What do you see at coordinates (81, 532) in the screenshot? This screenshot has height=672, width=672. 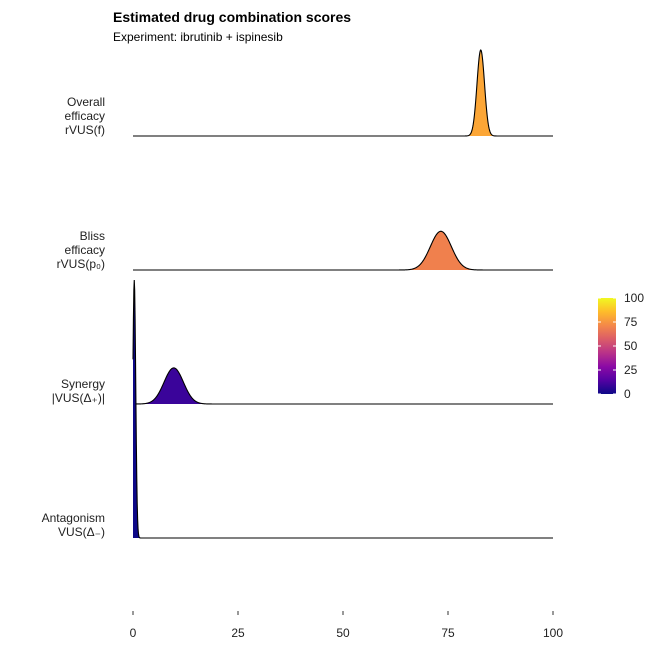 I see `ridge-label: VUS(Δ₋)` at bounding box center [81, 532].